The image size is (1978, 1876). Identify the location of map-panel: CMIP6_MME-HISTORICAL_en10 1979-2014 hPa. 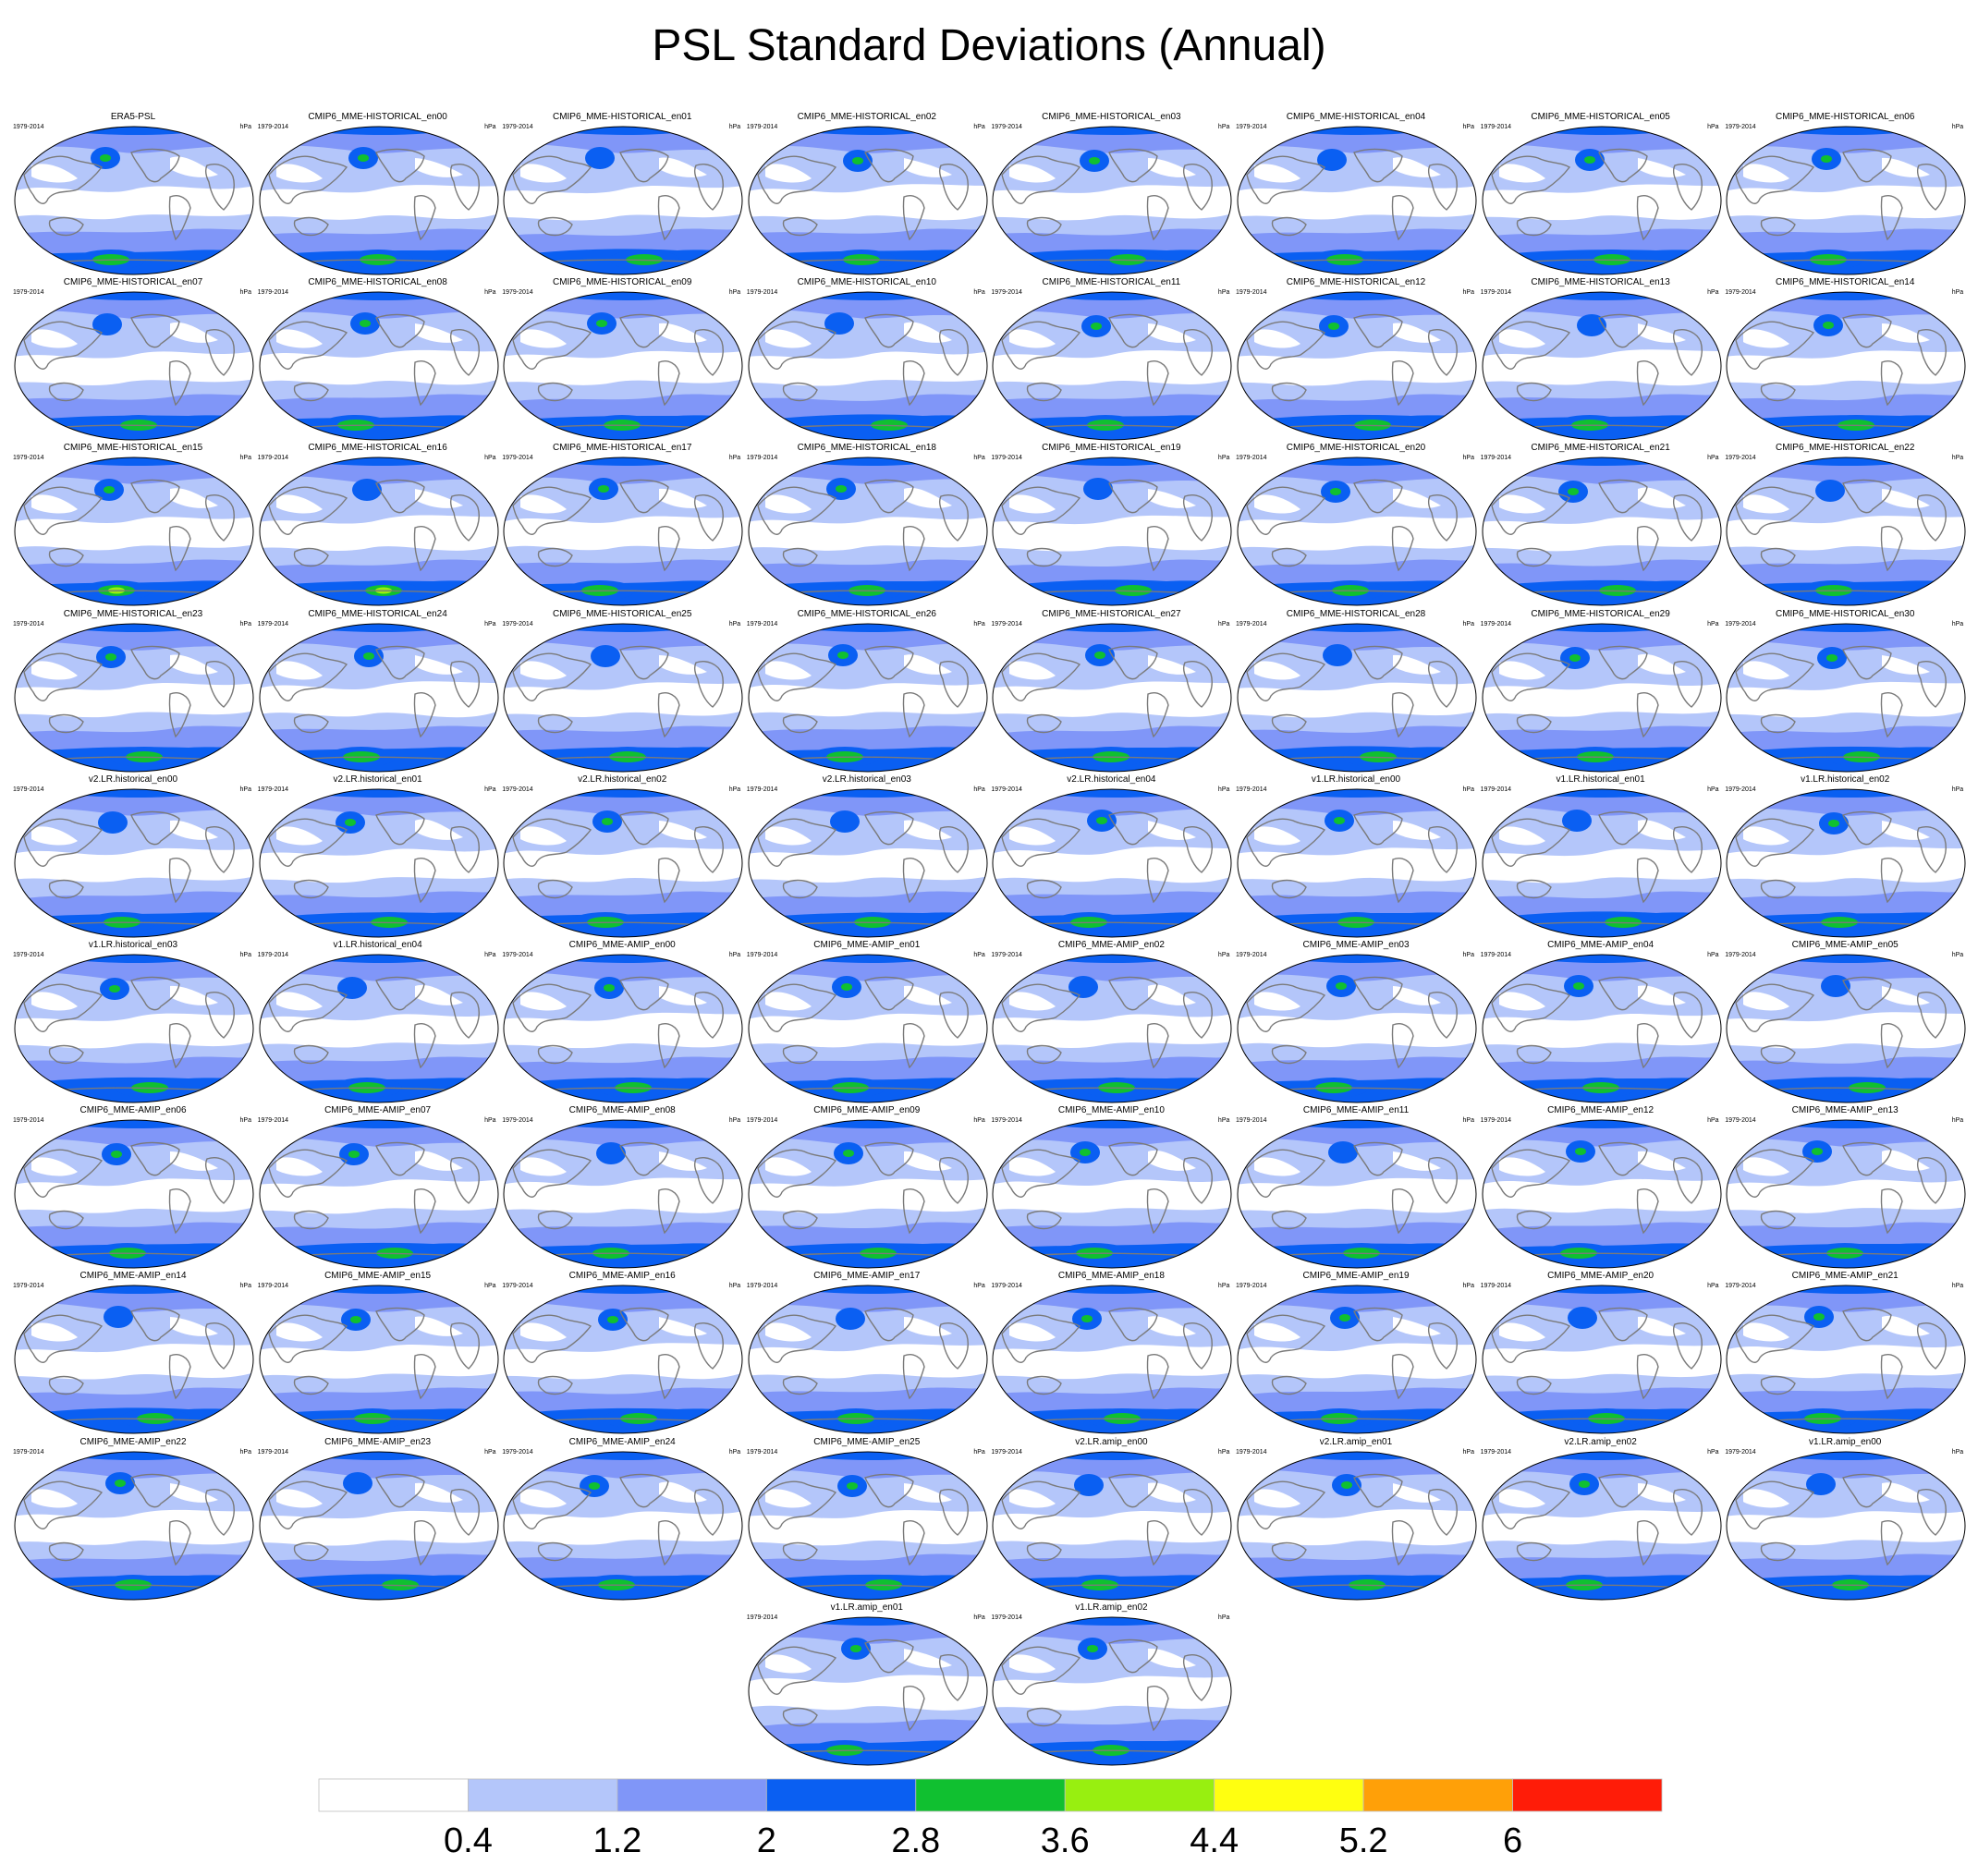
(867, 359).